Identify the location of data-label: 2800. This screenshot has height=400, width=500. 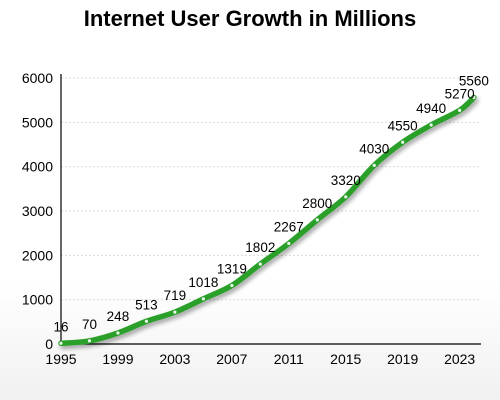
(317, 203).